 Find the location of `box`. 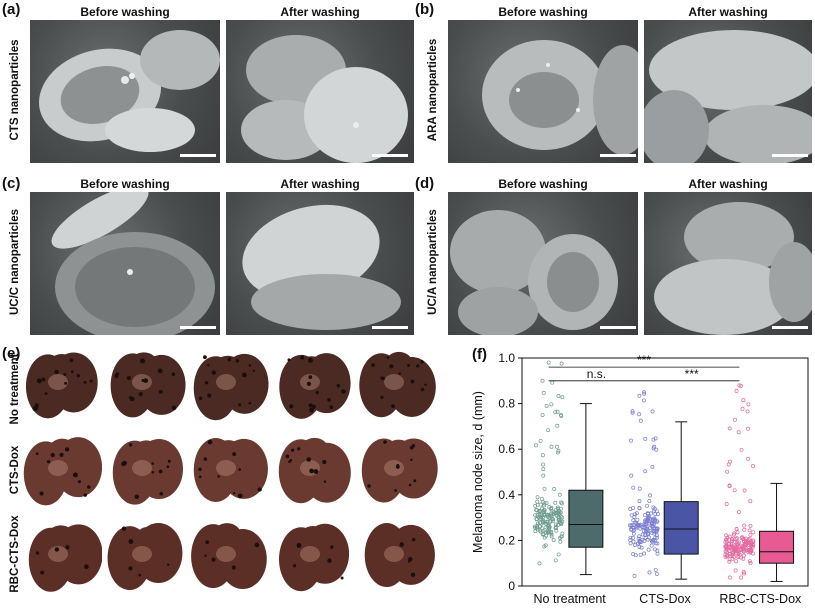

box is located at coordinates (681, 528).